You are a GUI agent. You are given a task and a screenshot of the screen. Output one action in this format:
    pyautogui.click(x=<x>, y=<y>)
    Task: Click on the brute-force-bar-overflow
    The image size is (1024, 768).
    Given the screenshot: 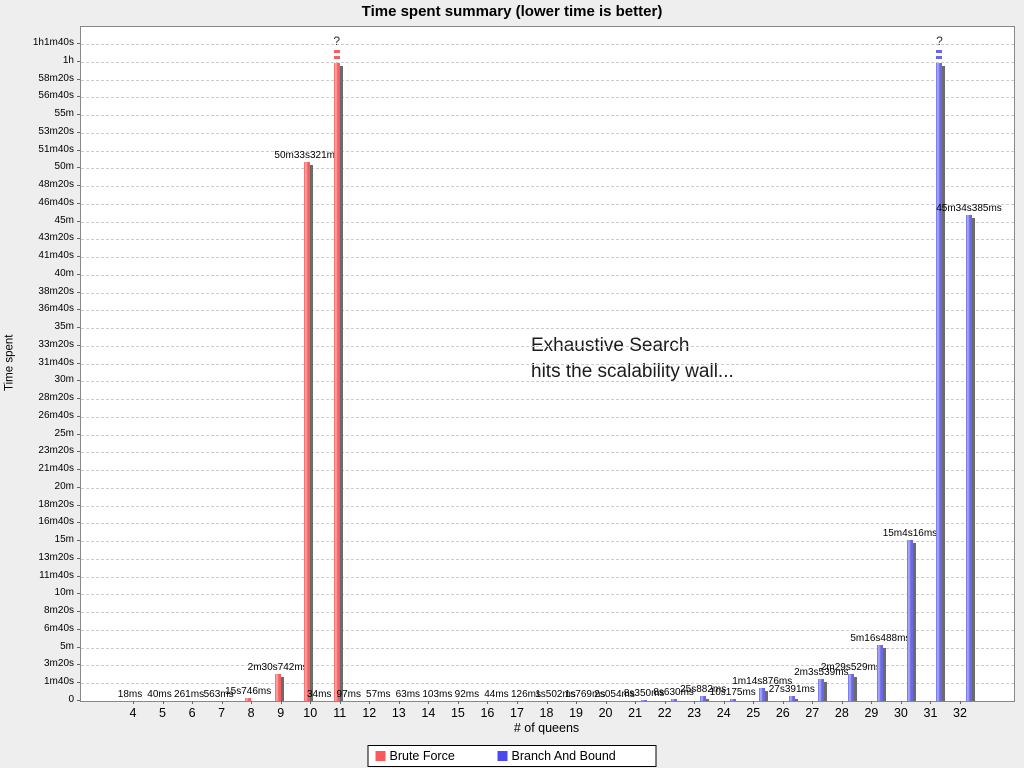 What is the action you would take?
    pyautogui.click(x=336, y=382)
    